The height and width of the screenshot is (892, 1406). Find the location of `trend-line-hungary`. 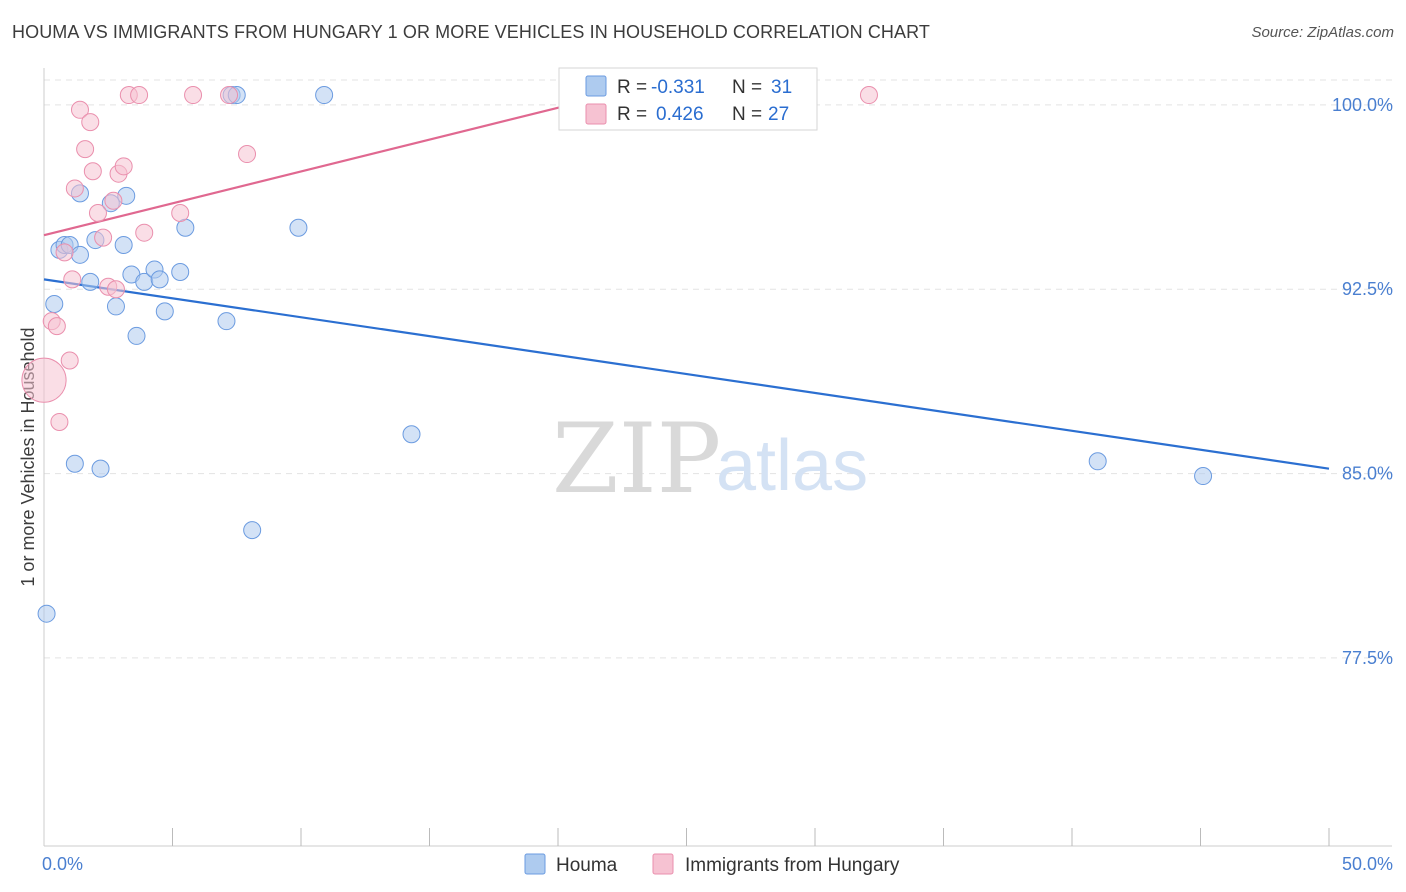

trend-line-hungary is located at coordinates (326, 165).